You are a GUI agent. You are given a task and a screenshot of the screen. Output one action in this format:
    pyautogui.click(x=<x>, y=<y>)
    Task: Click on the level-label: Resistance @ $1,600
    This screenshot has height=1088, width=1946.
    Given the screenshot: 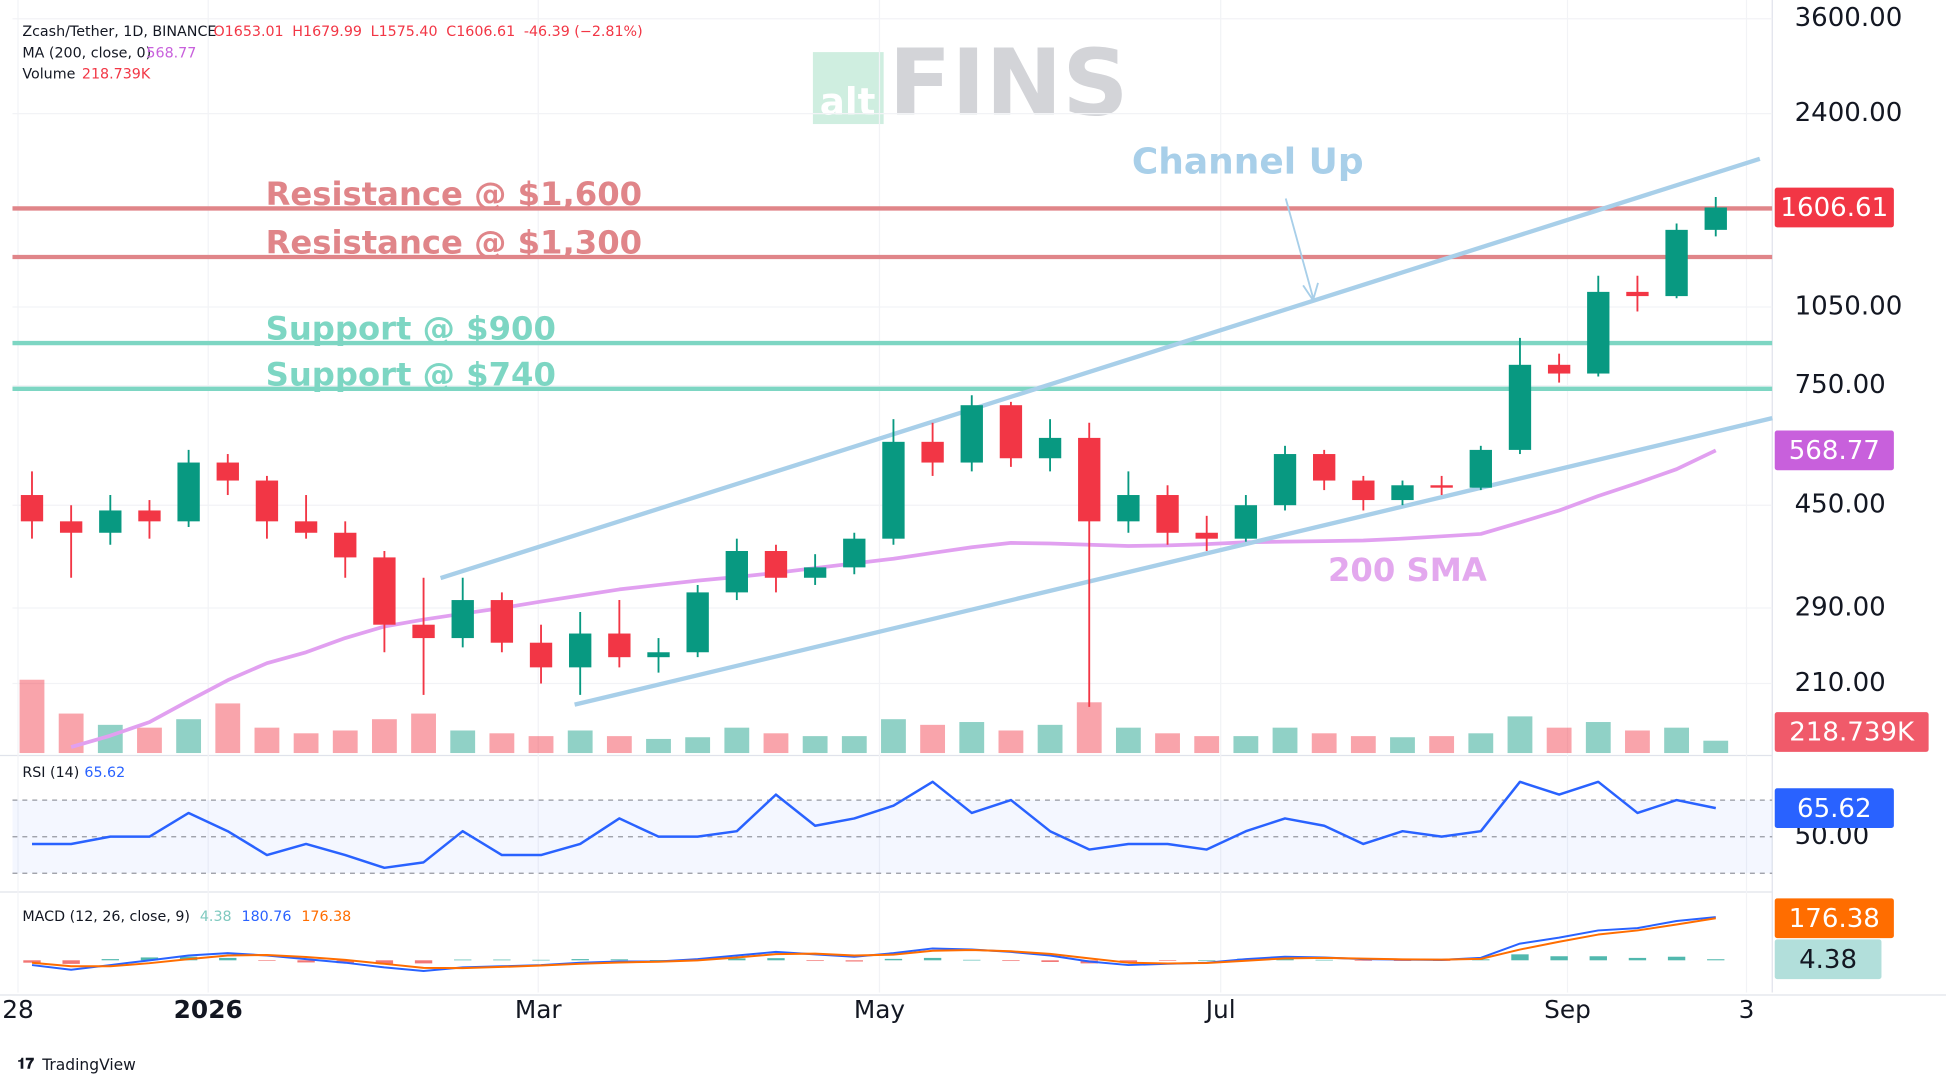 What is the action you would take?
    pyautogui.click(x=454, y=194)
    